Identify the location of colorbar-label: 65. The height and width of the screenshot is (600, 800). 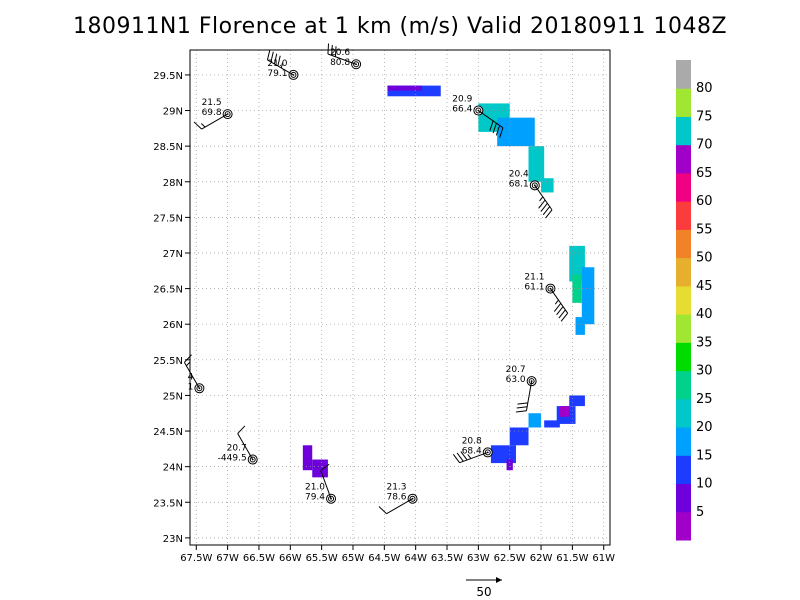
(704, 173).